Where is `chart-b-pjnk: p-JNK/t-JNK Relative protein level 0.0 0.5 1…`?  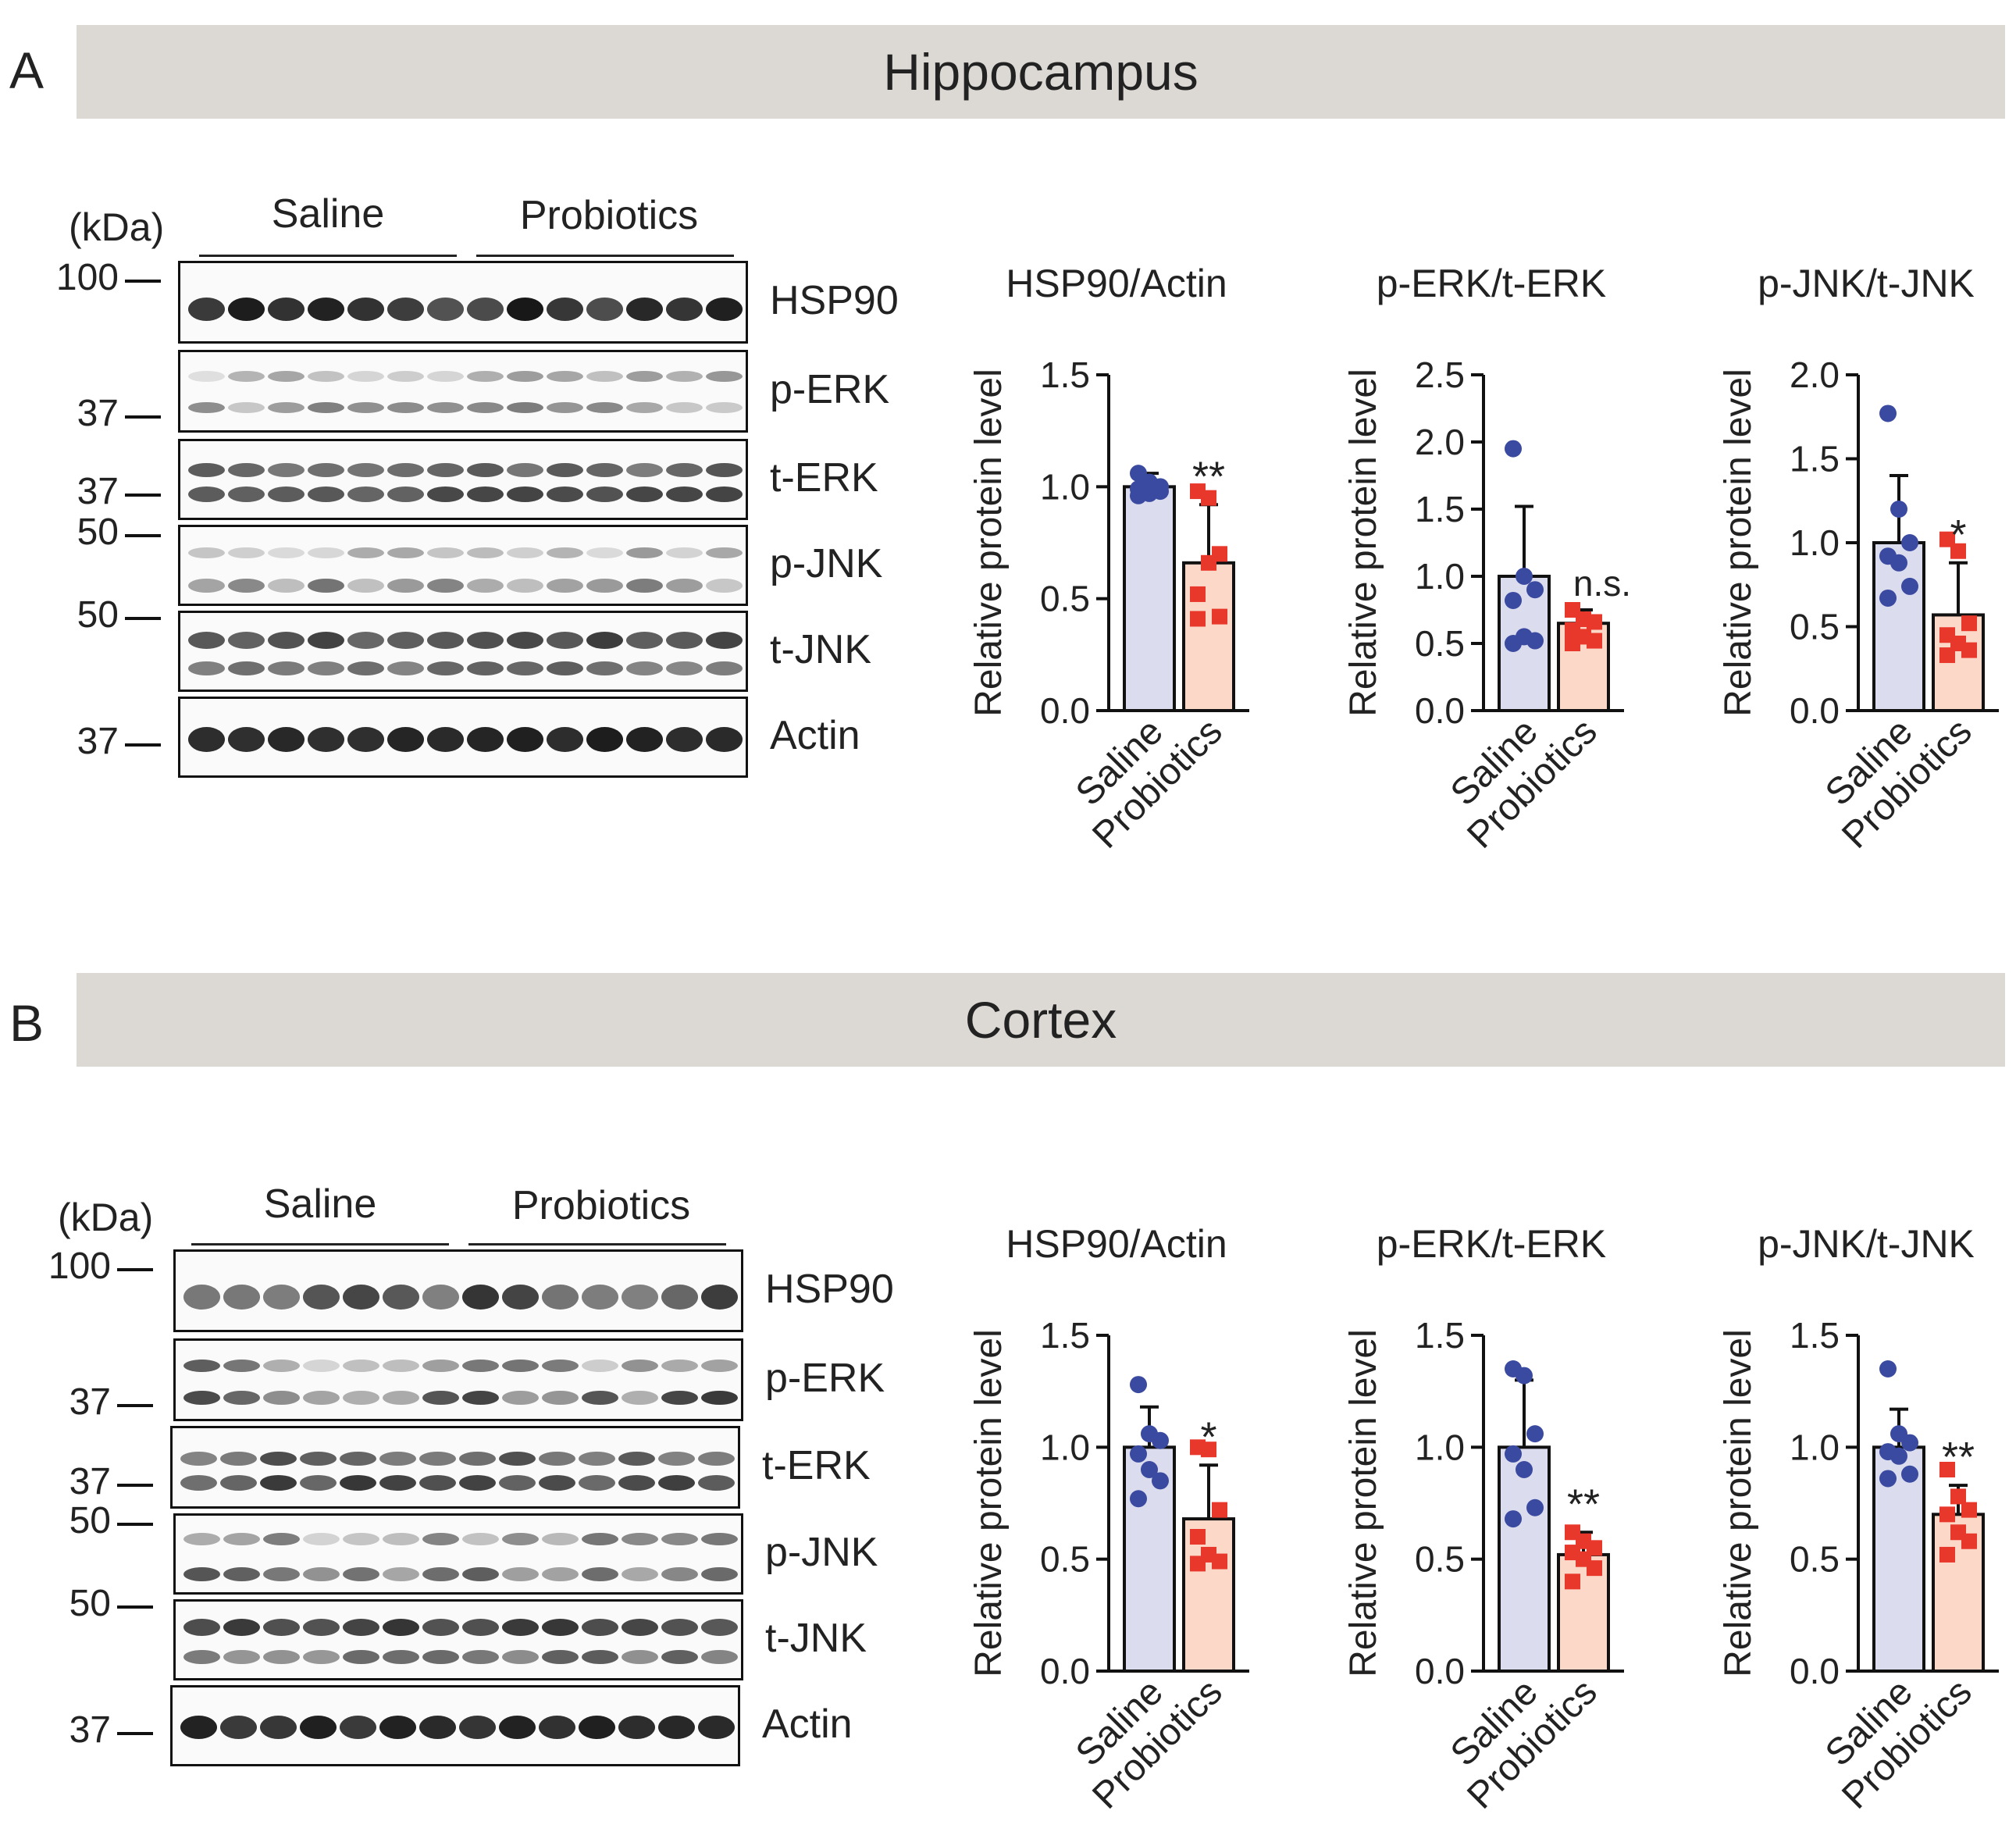
chart-b-pjnk: p-JNK/t-JNK Relative protein level 0.0 0.5 1… is located at coordinates (1858, 1519).